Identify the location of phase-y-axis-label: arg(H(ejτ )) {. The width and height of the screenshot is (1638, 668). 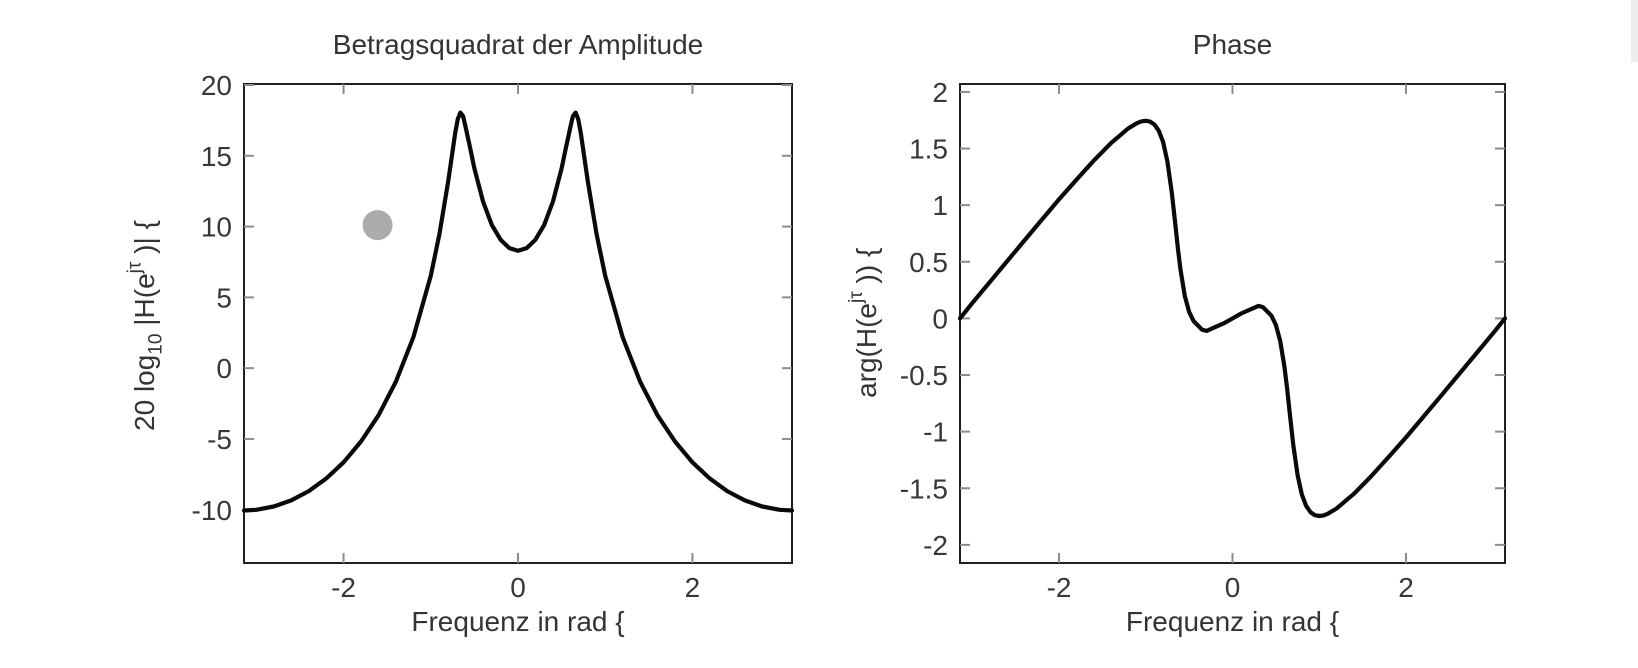
(864, 322).